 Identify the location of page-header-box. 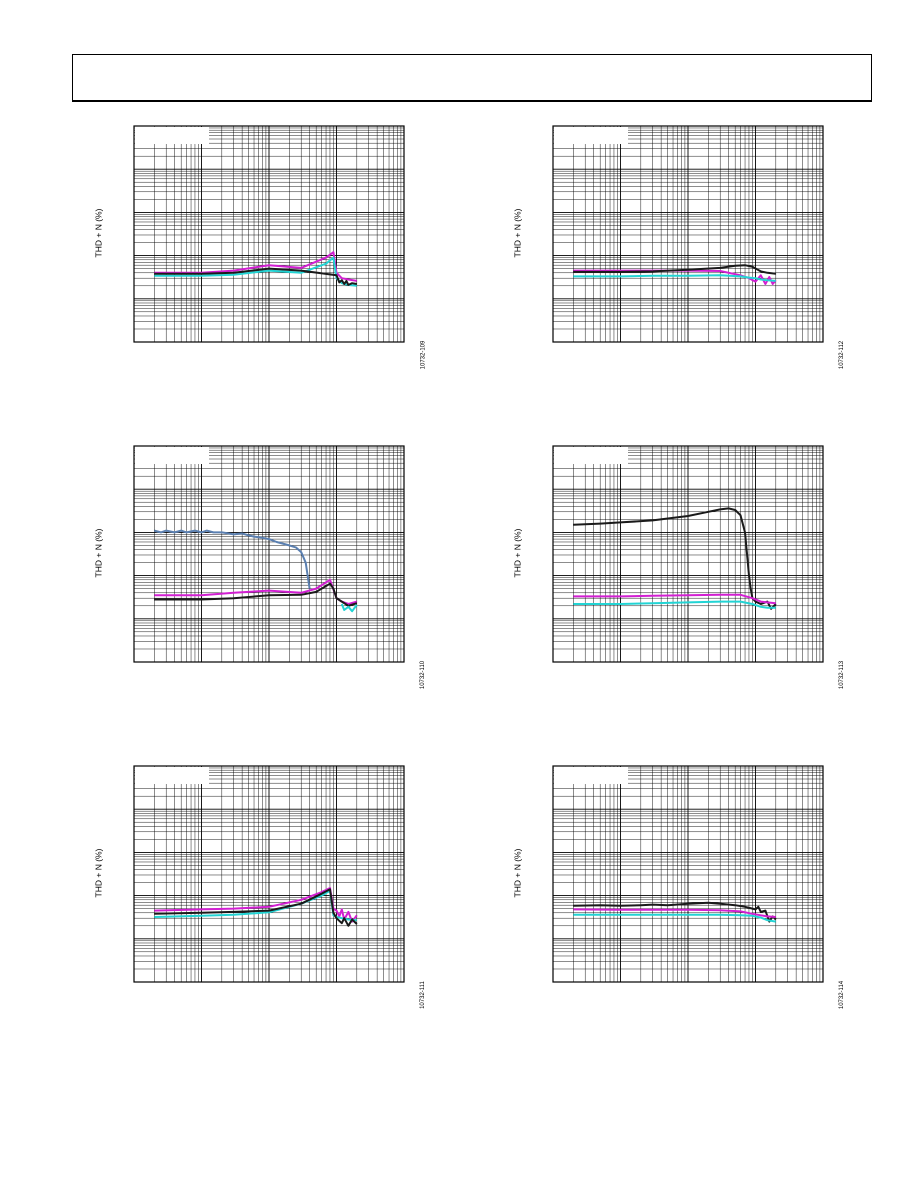
(472, 78).